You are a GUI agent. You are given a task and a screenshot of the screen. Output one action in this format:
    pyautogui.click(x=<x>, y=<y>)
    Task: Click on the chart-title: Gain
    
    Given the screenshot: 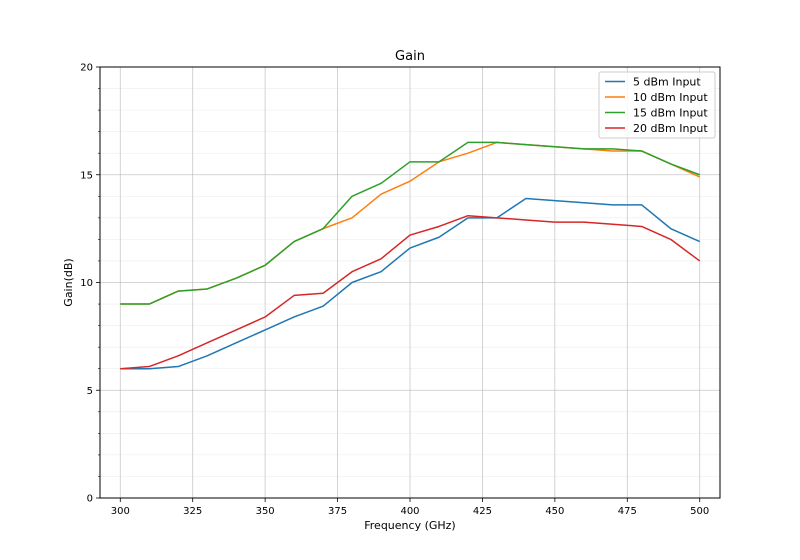 What is the action you would take?
    pyautogui.click(x=410, y=56)
    